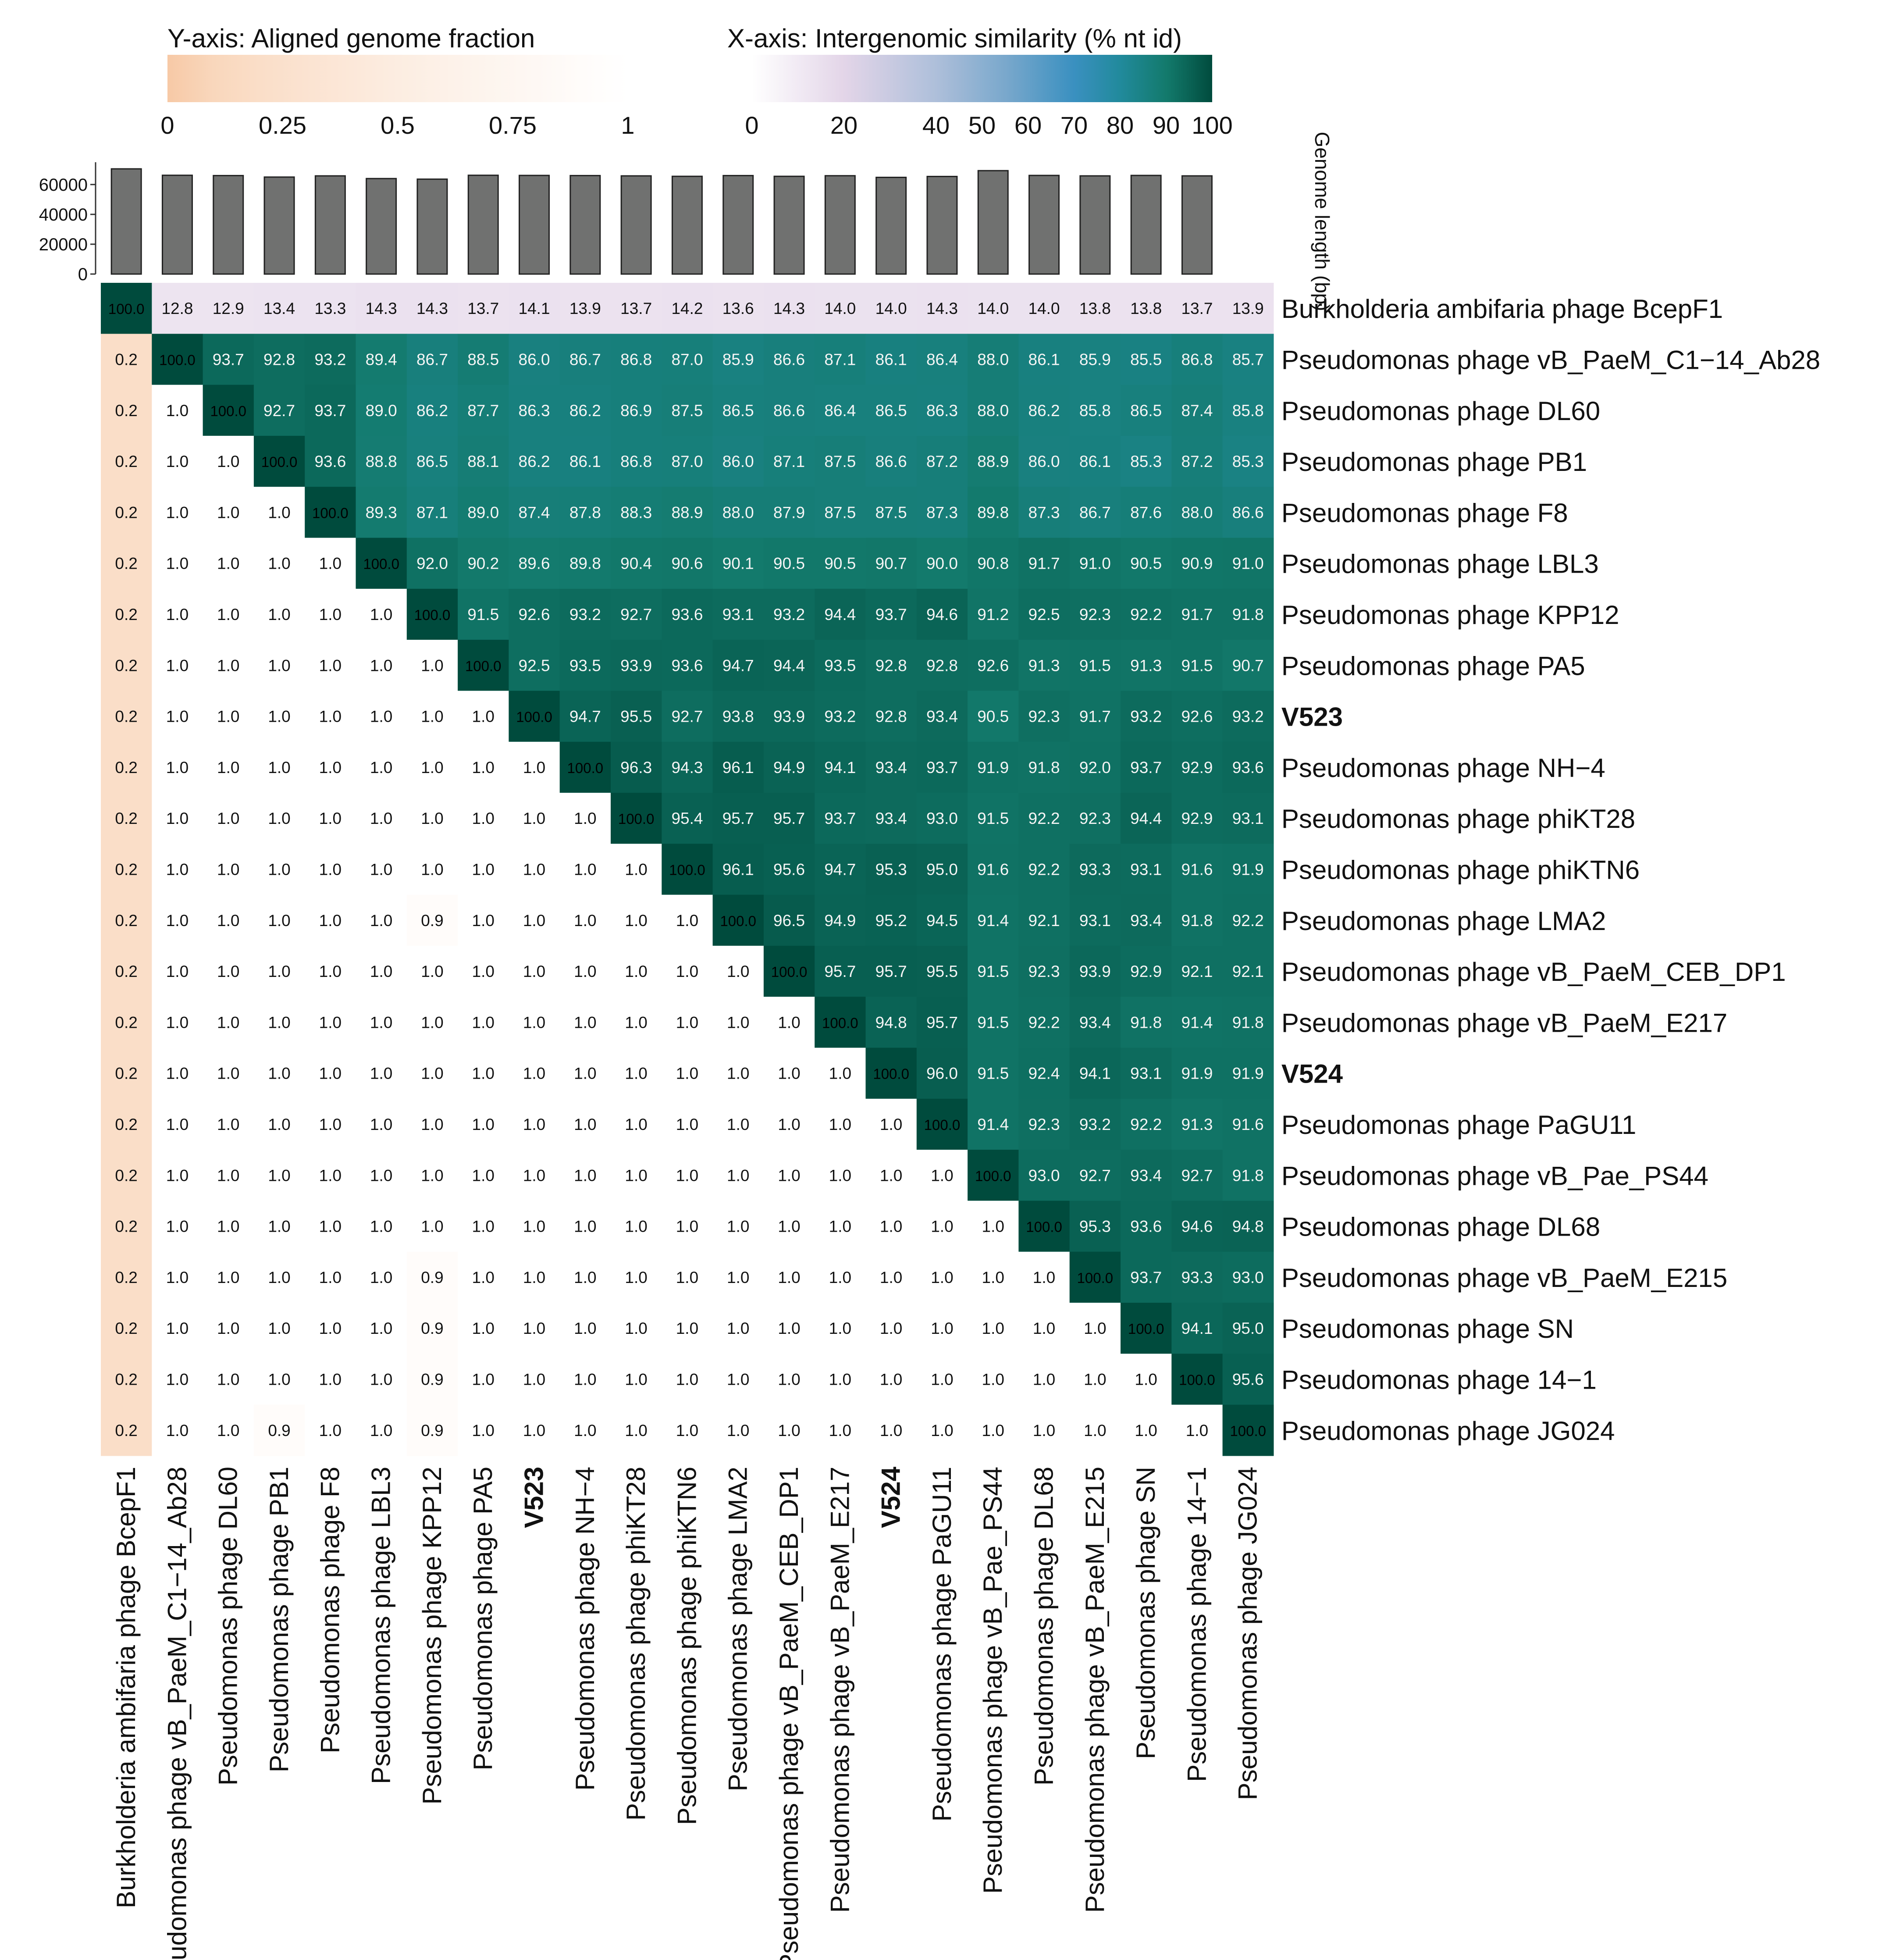 The image size is (1893, 1960). I want to click on legend-y-title: Y-axis: Aligned genome fraction, so click(351, 38).